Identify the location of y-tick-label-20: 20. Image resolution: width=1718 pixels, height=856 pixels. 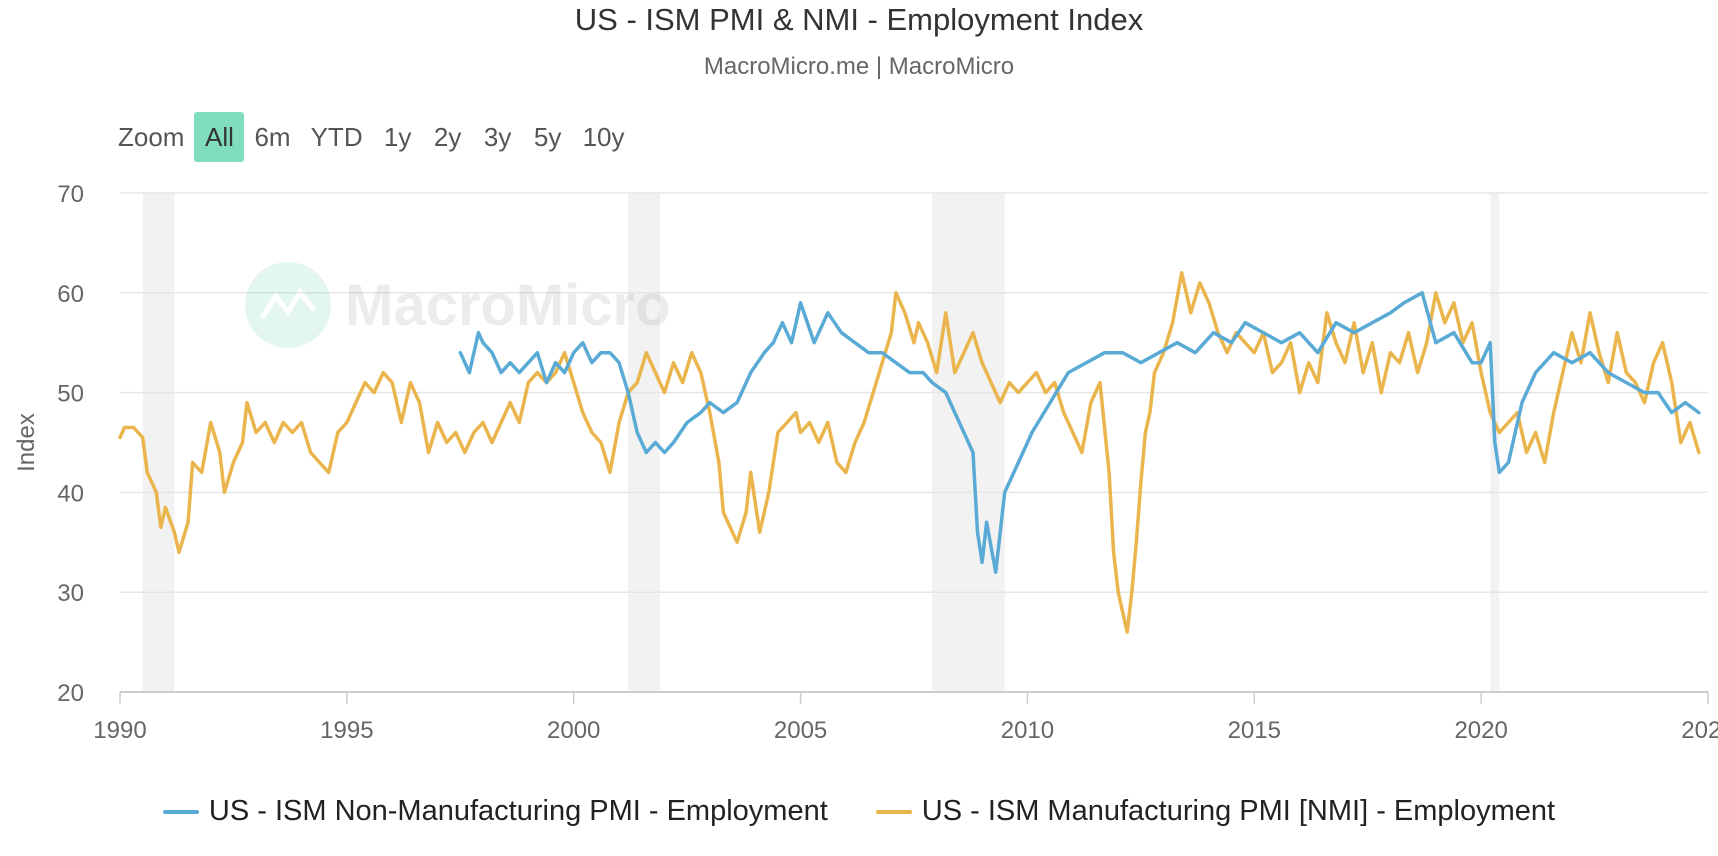
(70, 693).